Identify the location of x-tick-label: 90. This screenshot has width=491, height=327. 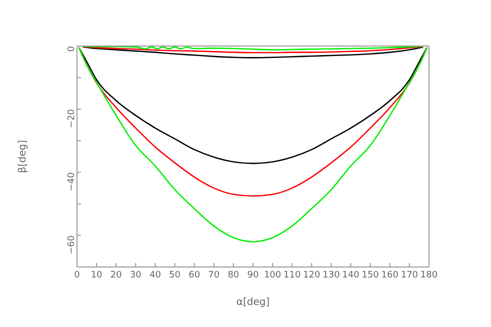
(253, 275).